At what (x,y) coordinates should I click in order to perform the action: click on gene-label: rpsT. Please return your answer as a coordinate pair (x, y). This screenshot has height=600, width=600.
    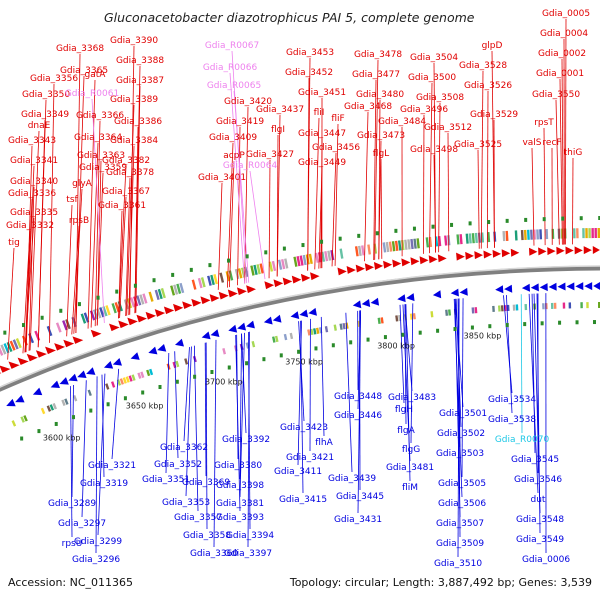
    Looking at the image, I should click on (544, 123).